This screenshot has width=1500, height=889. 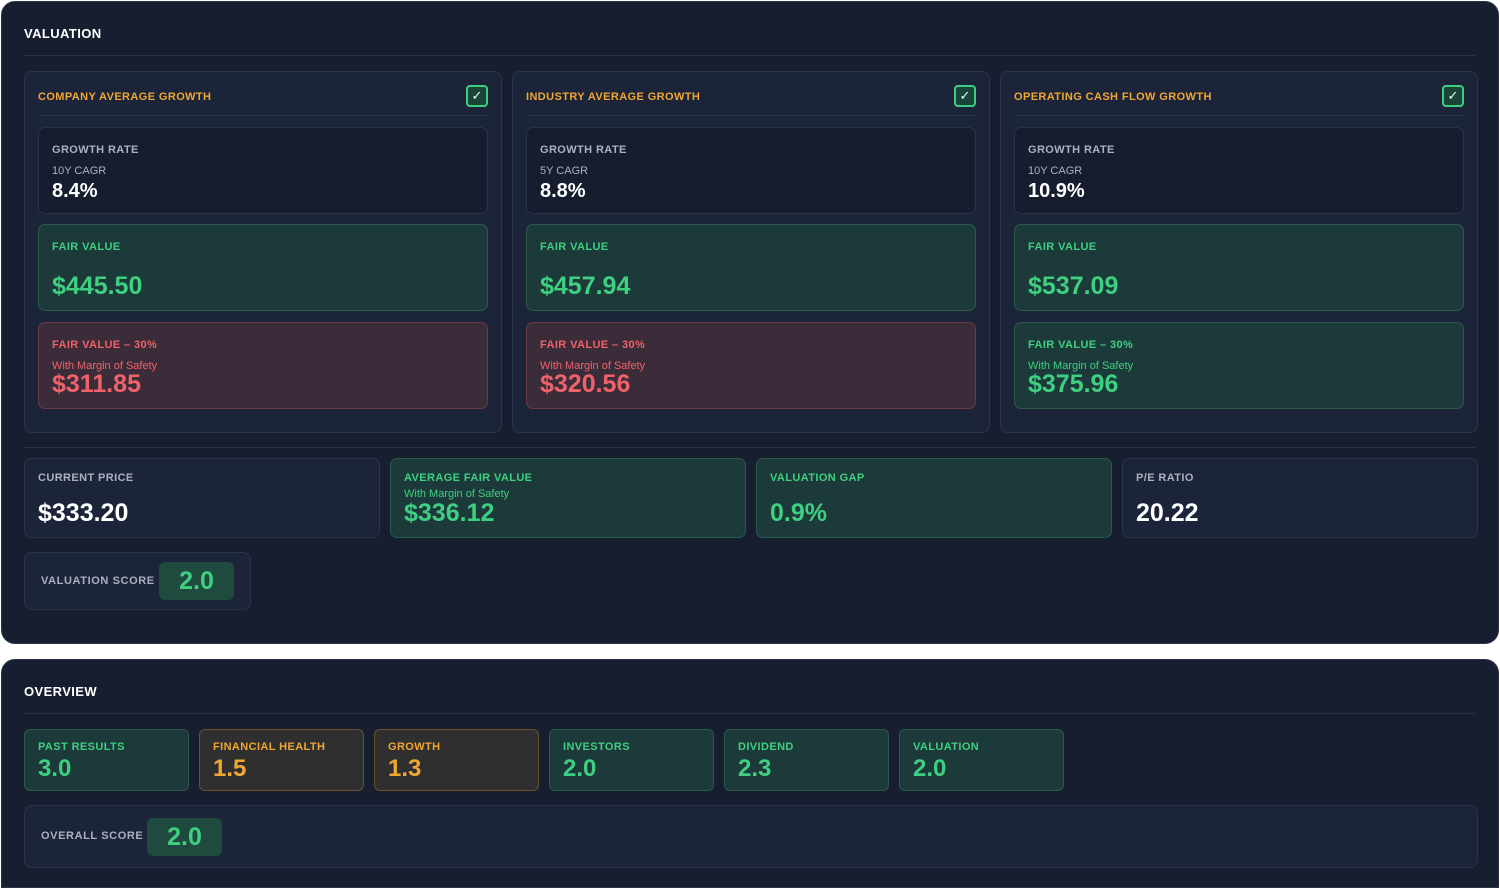 I want to click on overview-tile-label: GROWTH, so click(x=414, y=747).